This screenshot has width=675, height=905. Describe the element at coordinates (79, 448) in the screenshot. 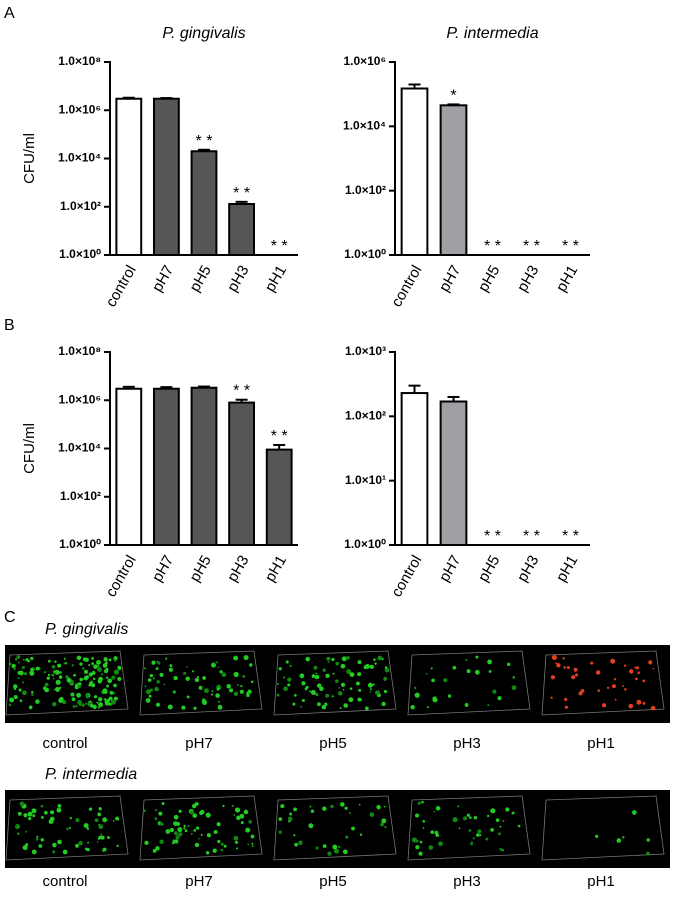

I see `y-tick-label: 1.0×10⁴` at that location.